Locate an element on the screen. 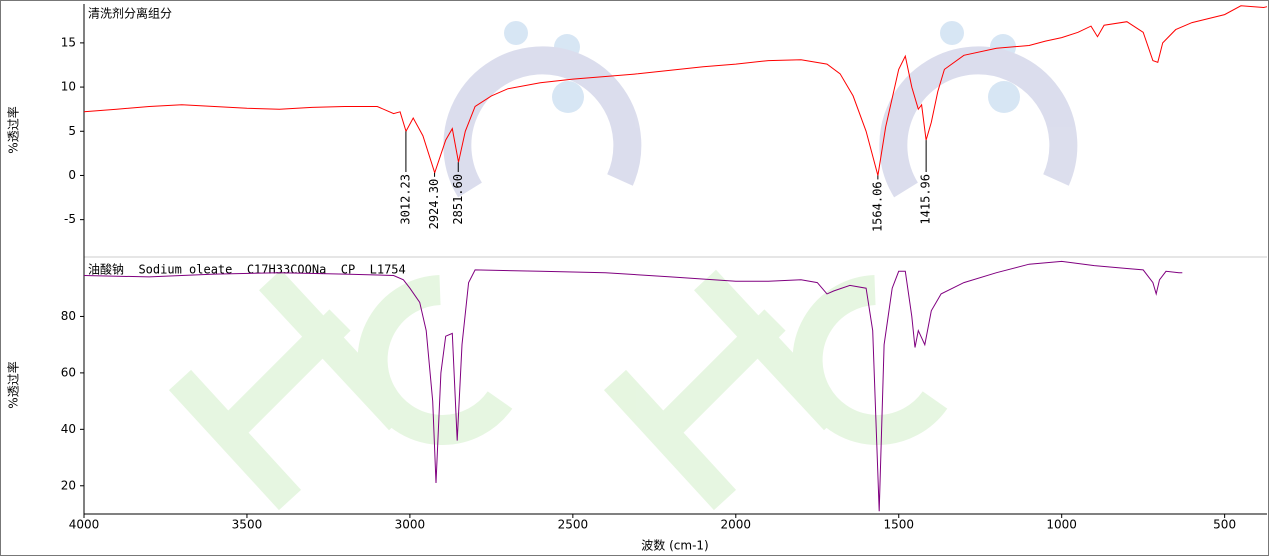 The image size is (1269, 556). y-tick-label: 5 is located at coordinates (72, 131).